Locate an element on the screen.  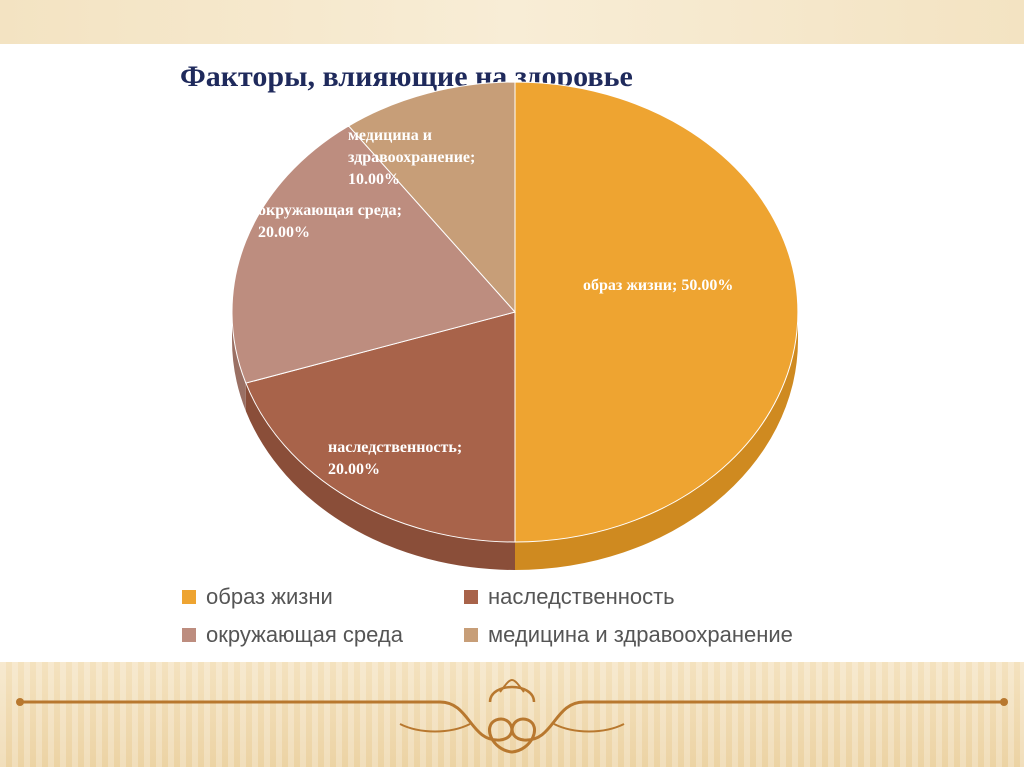
legend-item-lifestyle: образ жизни is located at coordinates (323, 597).